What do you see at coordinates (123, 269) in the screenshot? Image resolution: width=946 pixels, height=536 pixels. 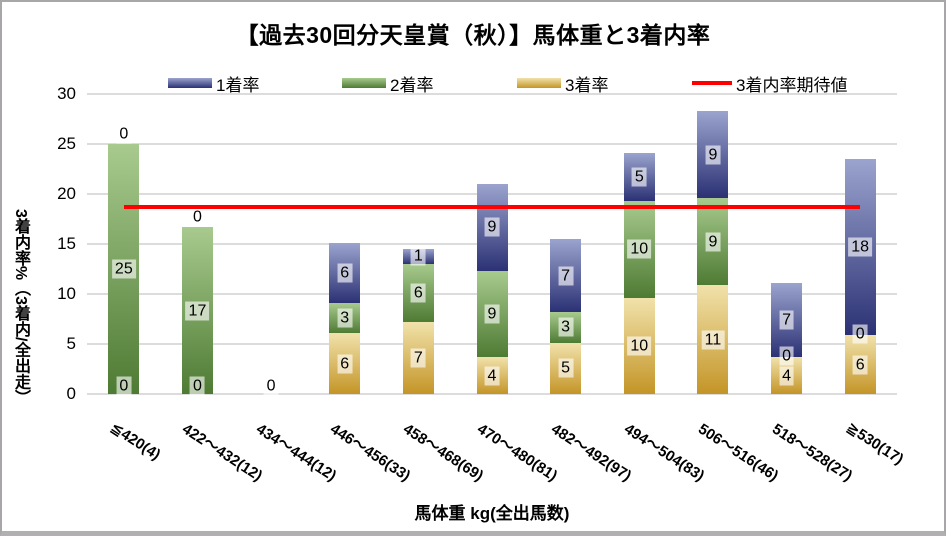 I see `data-label-second-0: 25` at bounding box center [123, 269].